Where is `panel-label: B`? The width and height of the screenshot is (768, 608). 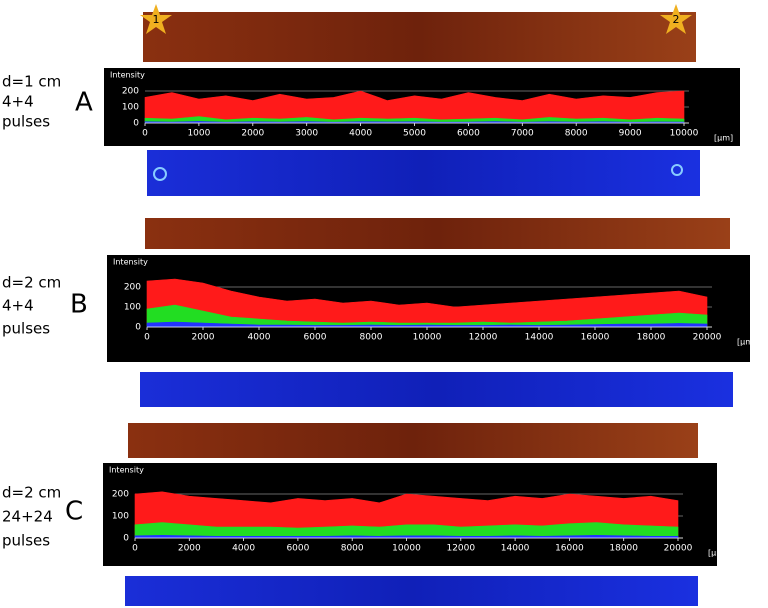 panel-label: B is located at coordinates (79, 305).